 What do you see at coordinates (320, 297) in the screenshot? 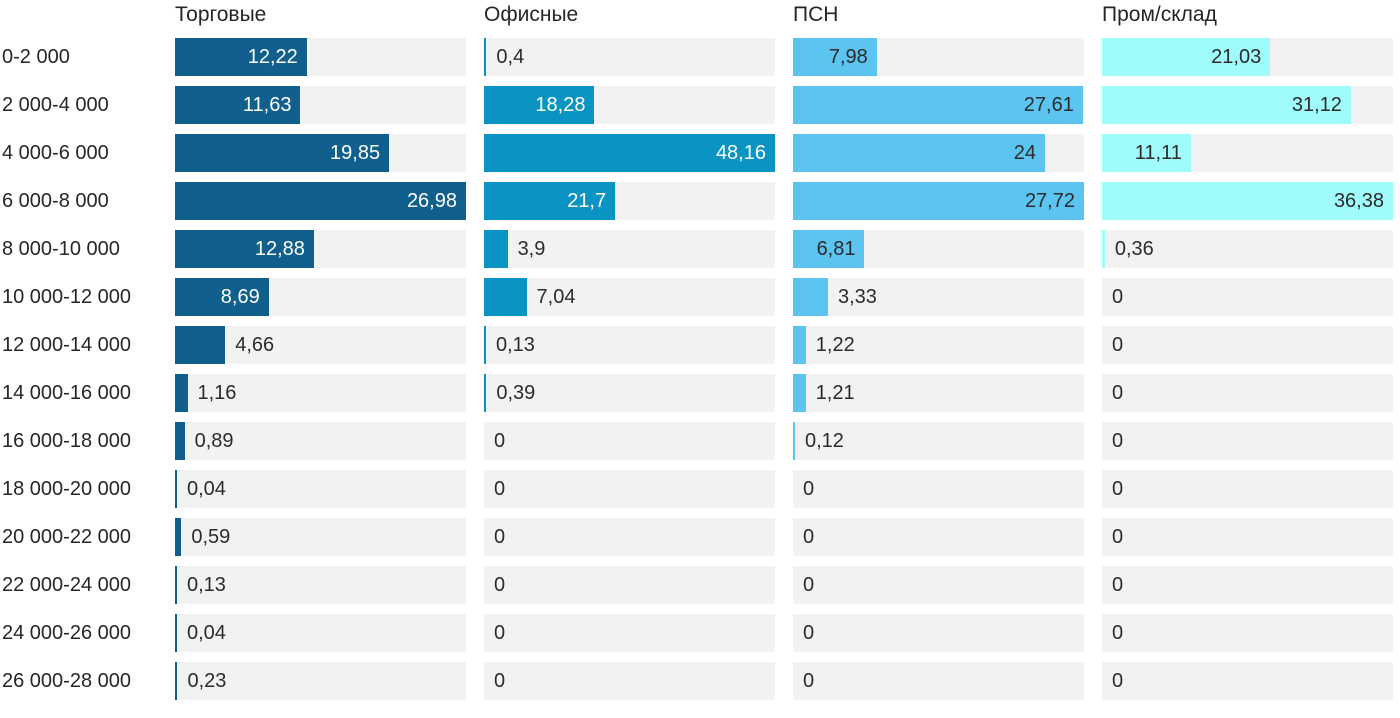
I see `bar-track-series-0: 8,69` at bounding box center [320, 297].